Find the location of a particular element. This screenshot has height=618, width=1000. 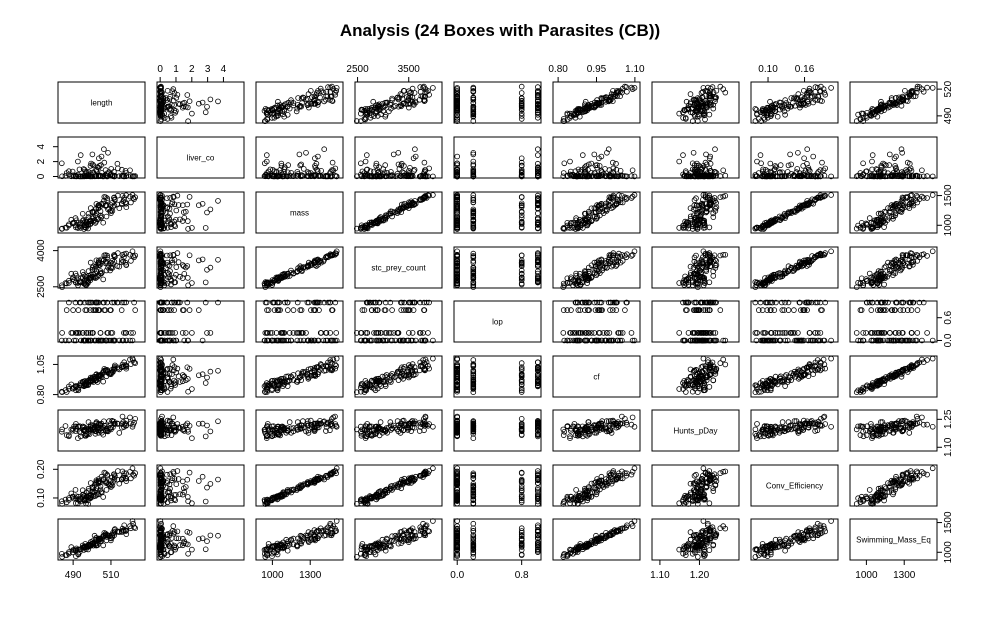

diagonal-label-stc_prey_count: stc_prey_count is located at coordinates (398, 268).